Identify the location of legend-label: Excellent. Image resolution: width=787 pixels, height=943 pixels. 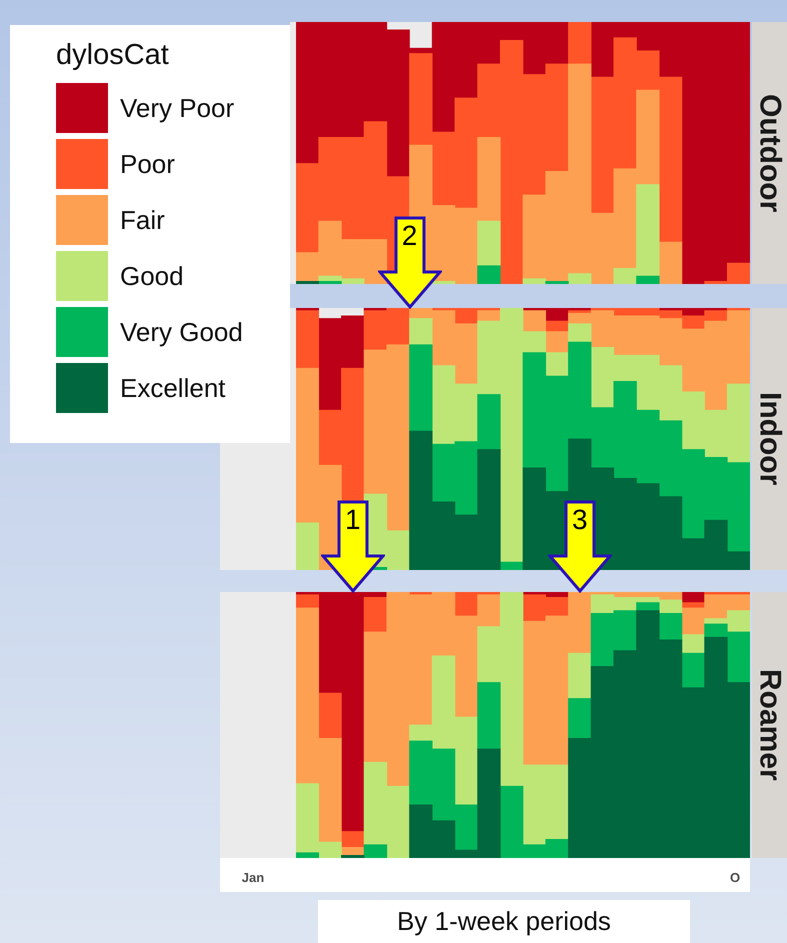
(173, 388).